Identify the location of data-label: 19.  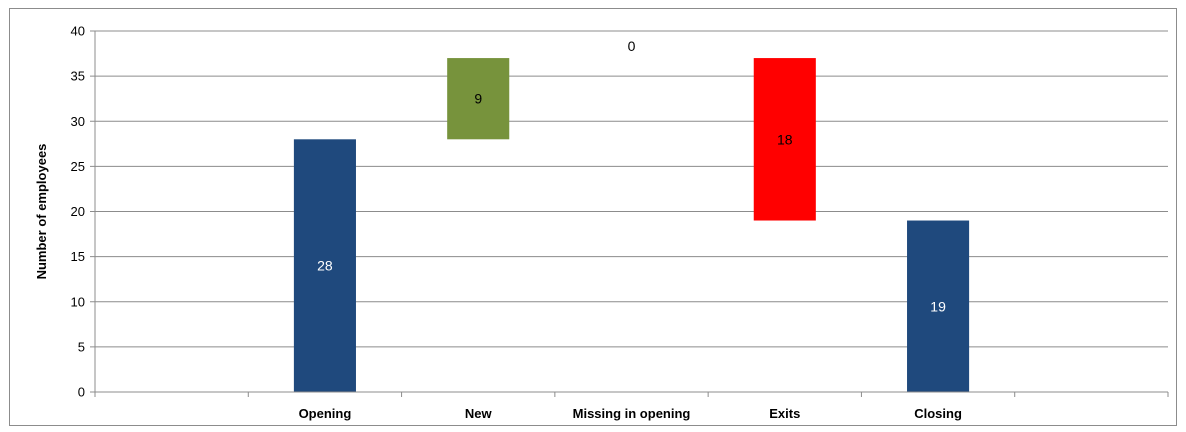
(938, 306).